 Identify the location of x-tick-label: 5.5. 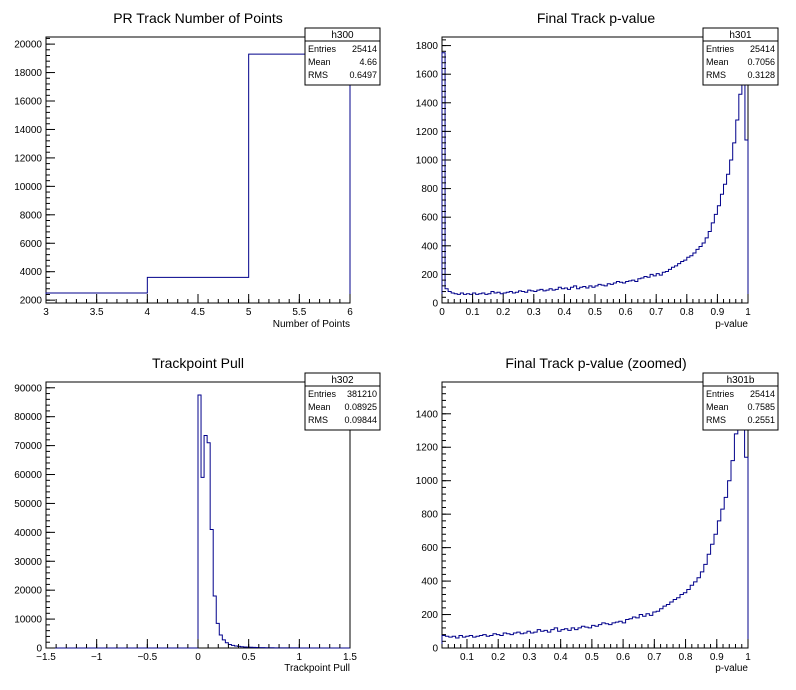
(299, 312).